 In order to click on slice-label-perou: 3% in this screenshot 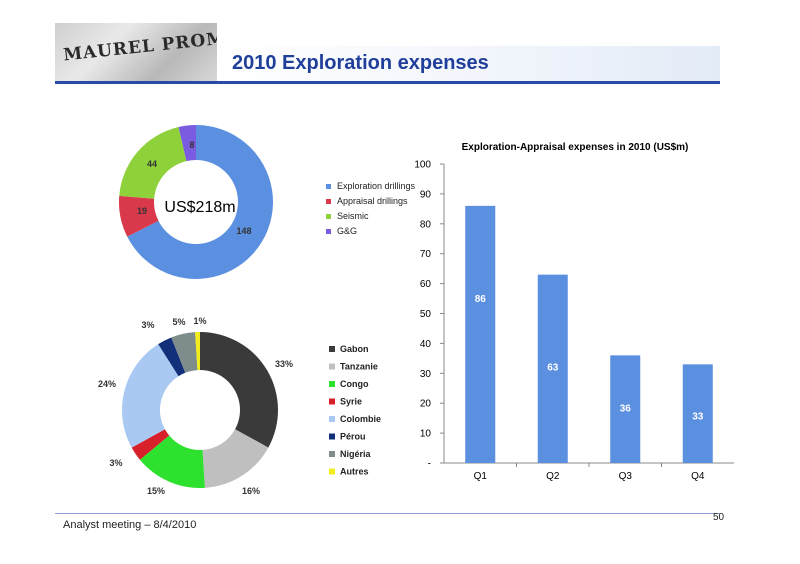, I will do `click(147, 325)`.